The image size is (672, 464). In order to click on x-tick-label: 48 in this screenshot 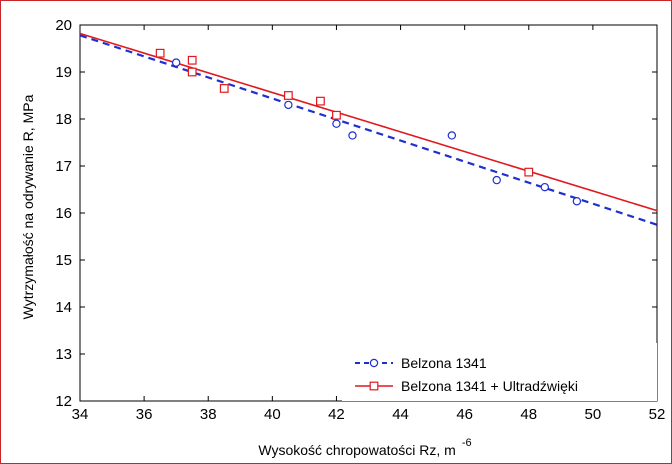, I will do `click(528, 414)`.